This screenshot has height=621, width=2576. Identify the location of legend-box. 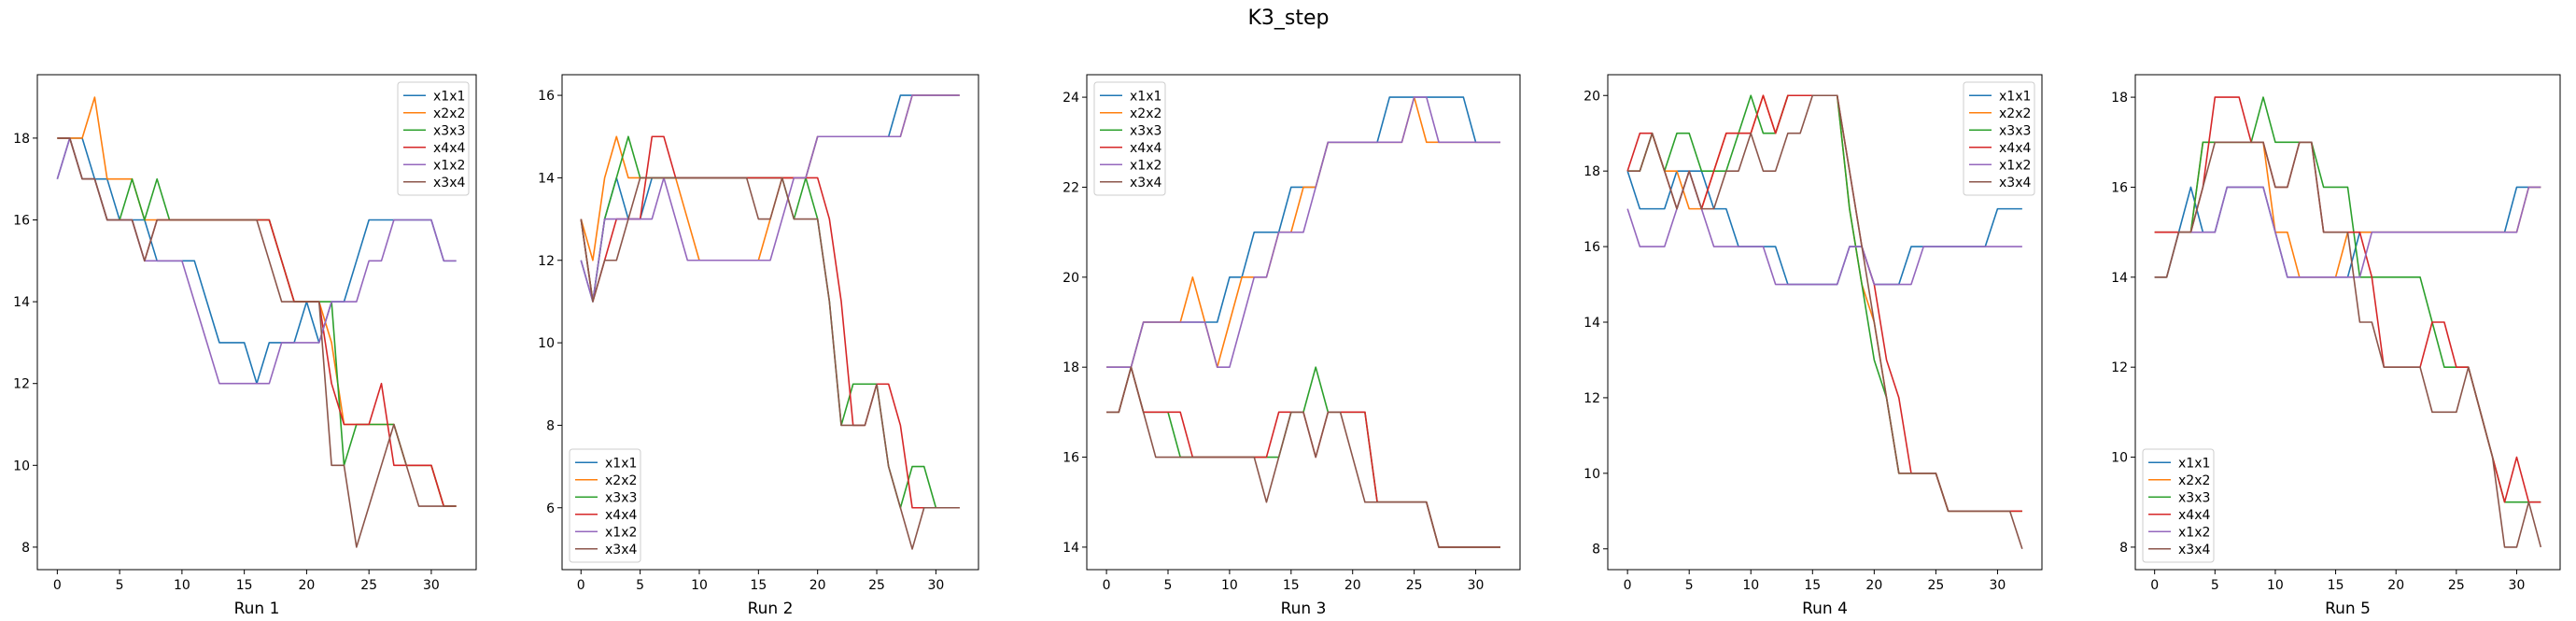
(1999, 139).